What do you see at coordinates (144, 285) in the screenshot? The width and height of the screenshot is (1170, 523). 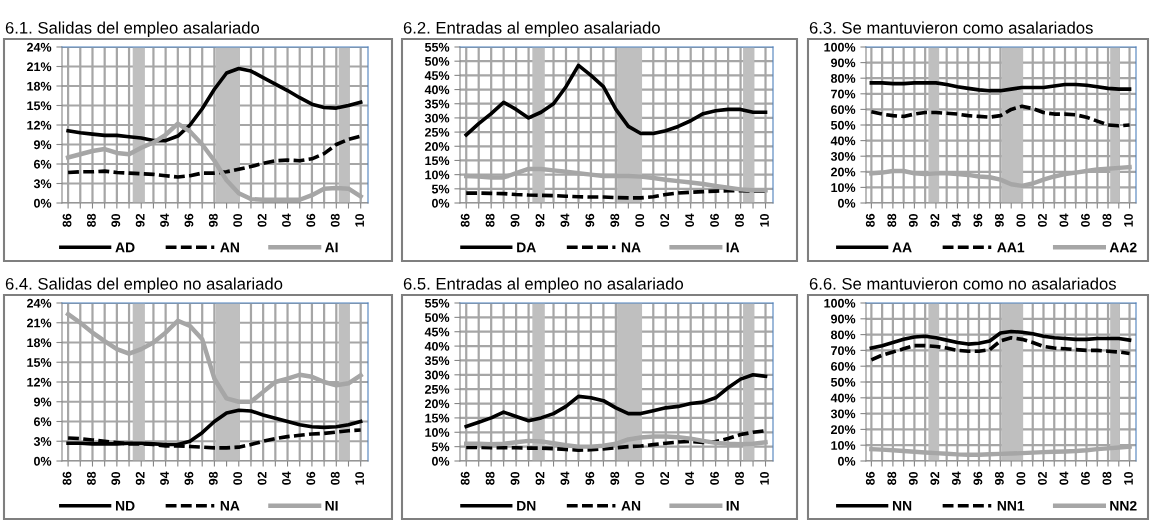 I see `chart-title: 6.4. Salidas del empleo no asalariado` at bounding box center [144, 285].